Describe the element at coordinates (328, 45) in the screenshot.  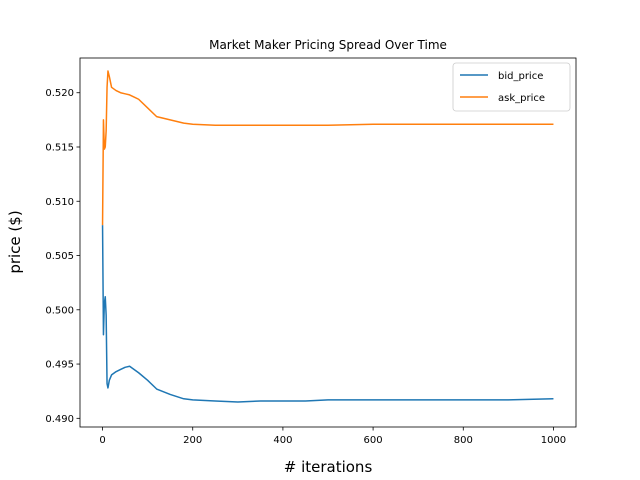
I see `chart-title: Market Maker Pricing Spread Over Time` at that location.